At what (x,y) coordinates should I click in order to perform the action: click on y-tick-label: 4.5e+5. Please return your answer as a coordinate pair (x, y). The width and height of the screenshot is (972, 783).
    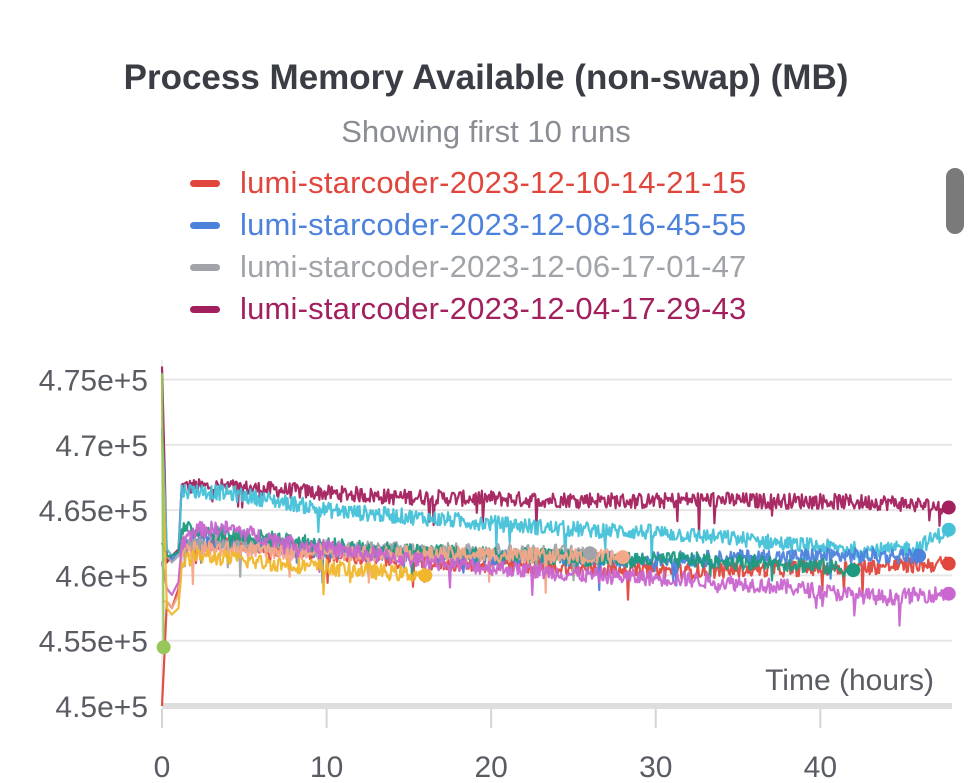
    Looking at the image, I should click on (101, 707).